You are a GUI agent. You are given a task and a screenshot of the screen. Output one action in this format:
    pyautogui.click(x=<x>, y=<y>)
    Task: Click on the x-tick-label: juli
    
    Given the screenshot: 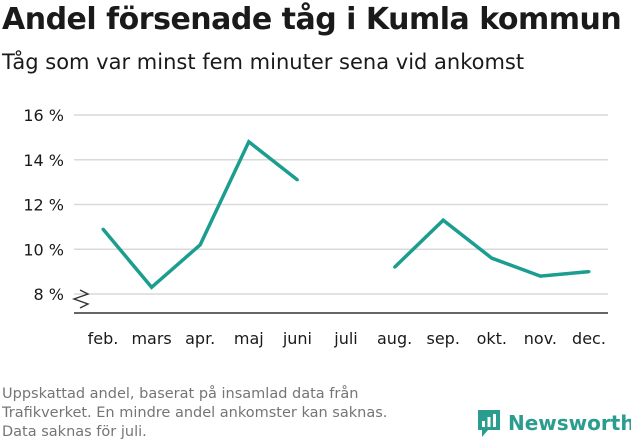 What is the action you would take?
    pyautogui.click(x=345, y=338)
    